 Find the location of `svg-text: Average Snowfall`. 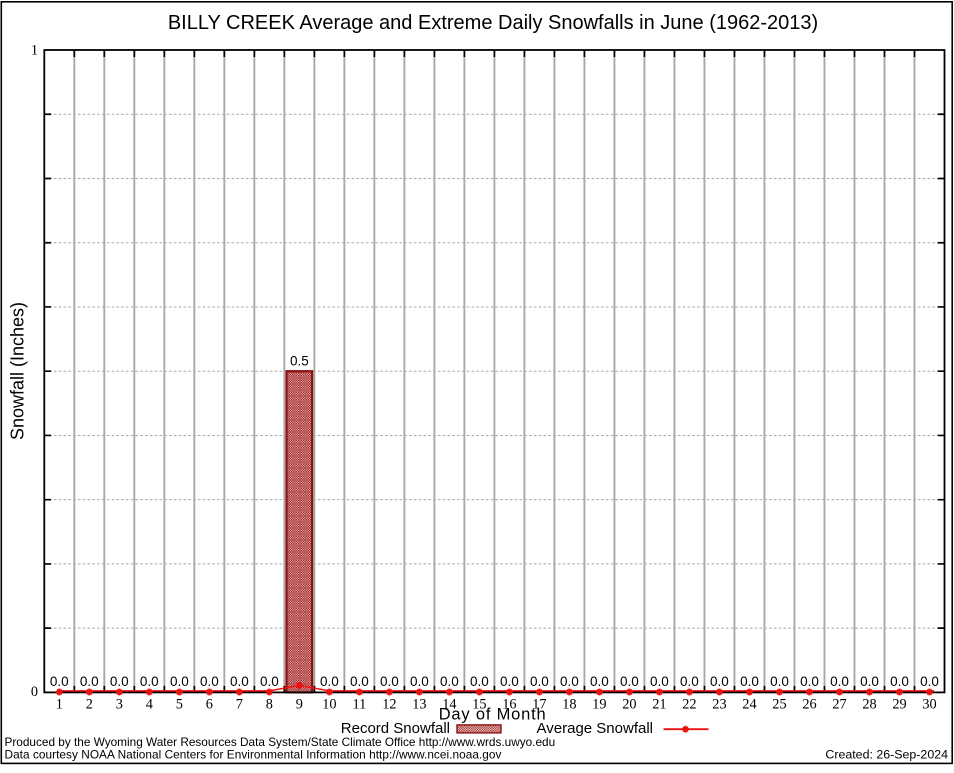

svg-text: Average Snowfall is located at coordinates (595, 728).